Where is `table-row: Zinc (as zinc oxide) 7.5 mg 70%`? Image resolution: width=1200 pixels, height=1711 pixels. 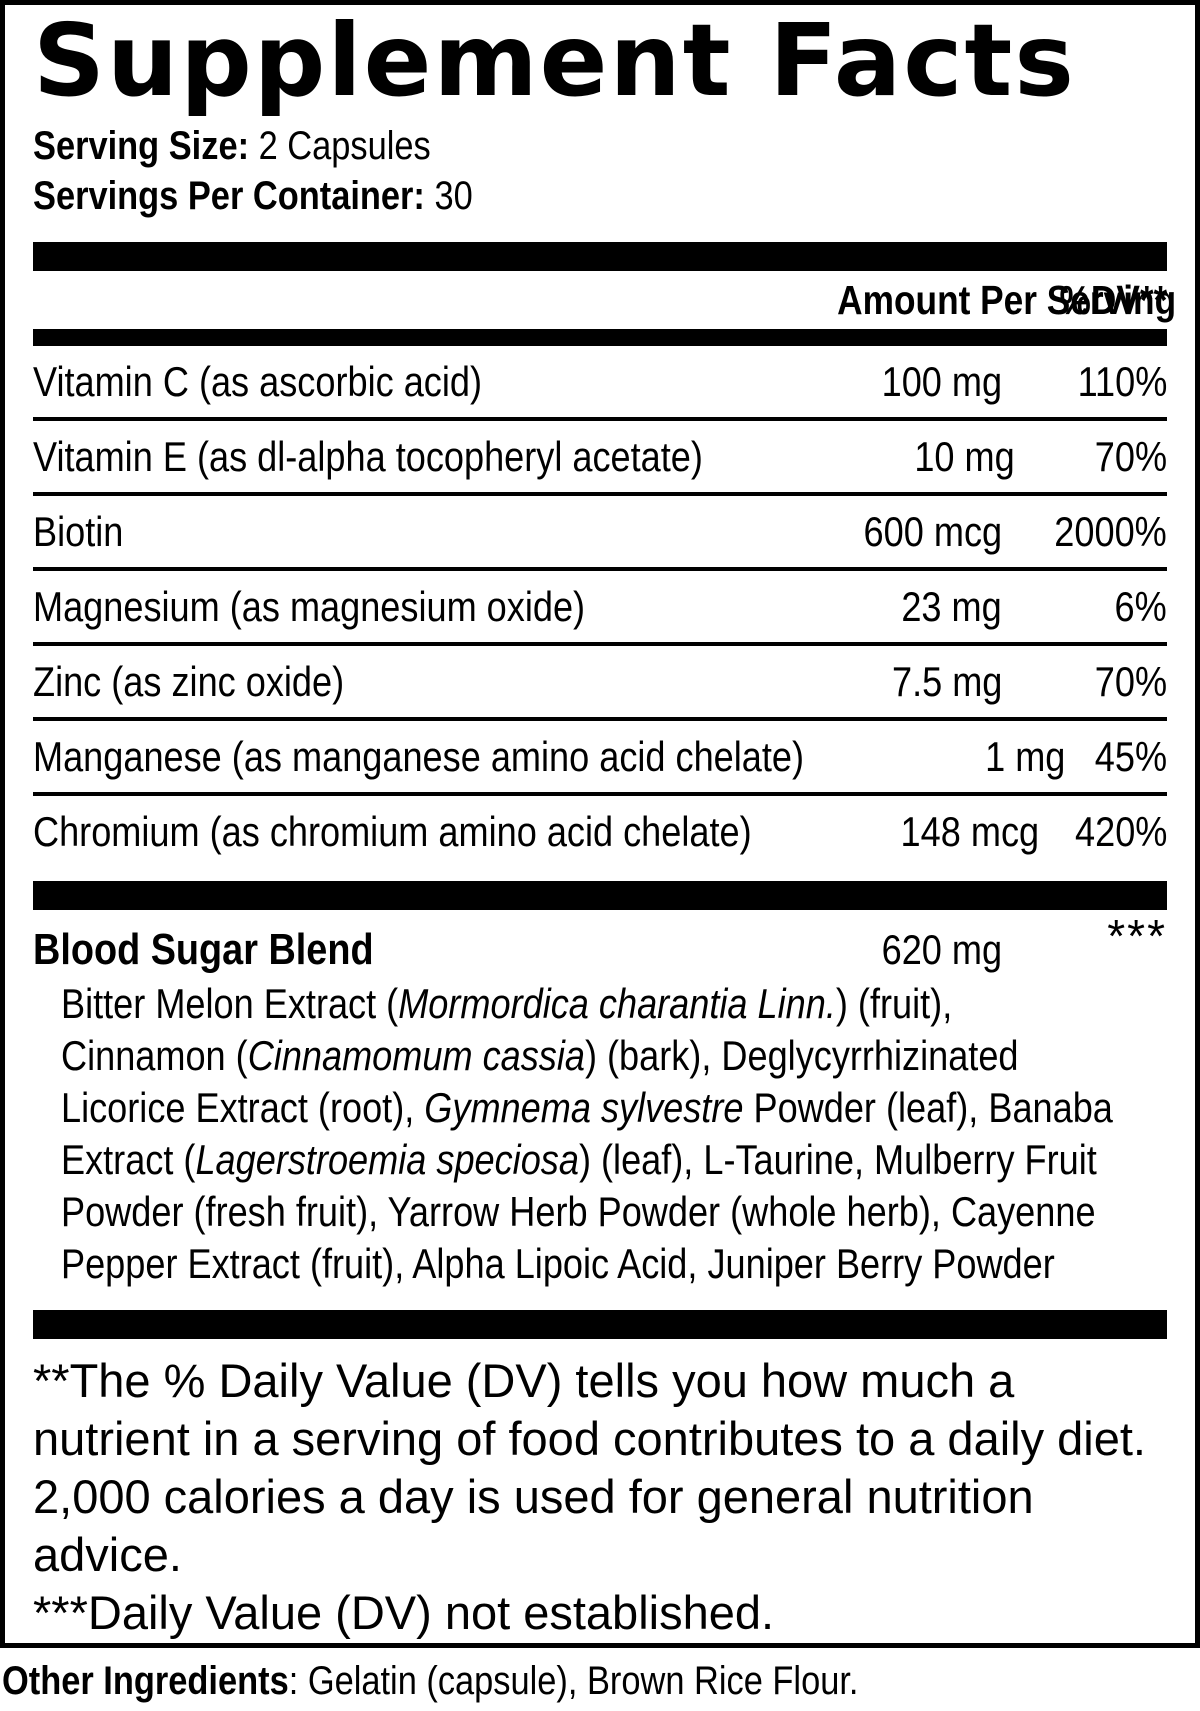
table-row: Zinc (as zinc oxide) 7.5 mg 70% is located at coordinates (600, 683).